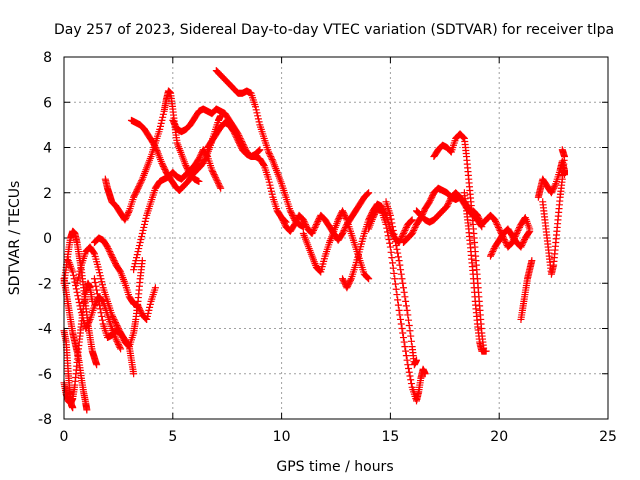 The height and width of the screenshot is (480, 640). What do you see at coordinates (176, 153) in the screenshot?
I see `series-s10` at bounding box center [176, 153].